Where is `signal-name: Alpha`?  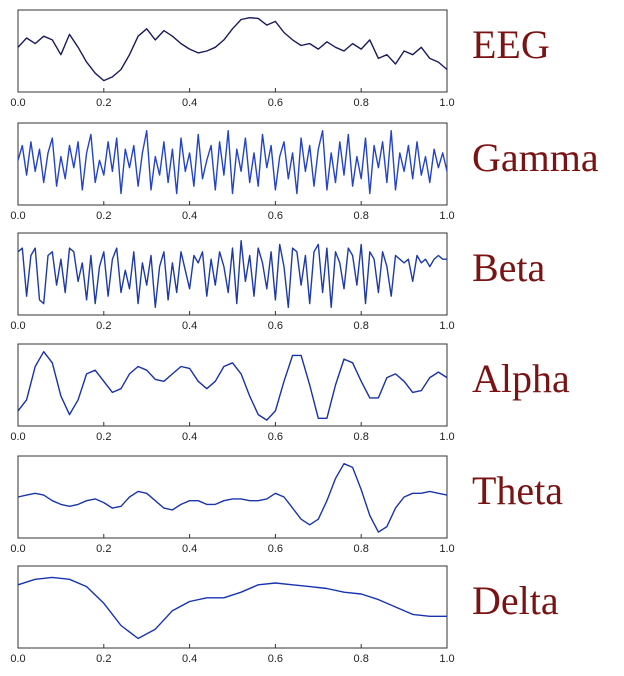 signal-name: Alpha is located at coordinates (521, 378).